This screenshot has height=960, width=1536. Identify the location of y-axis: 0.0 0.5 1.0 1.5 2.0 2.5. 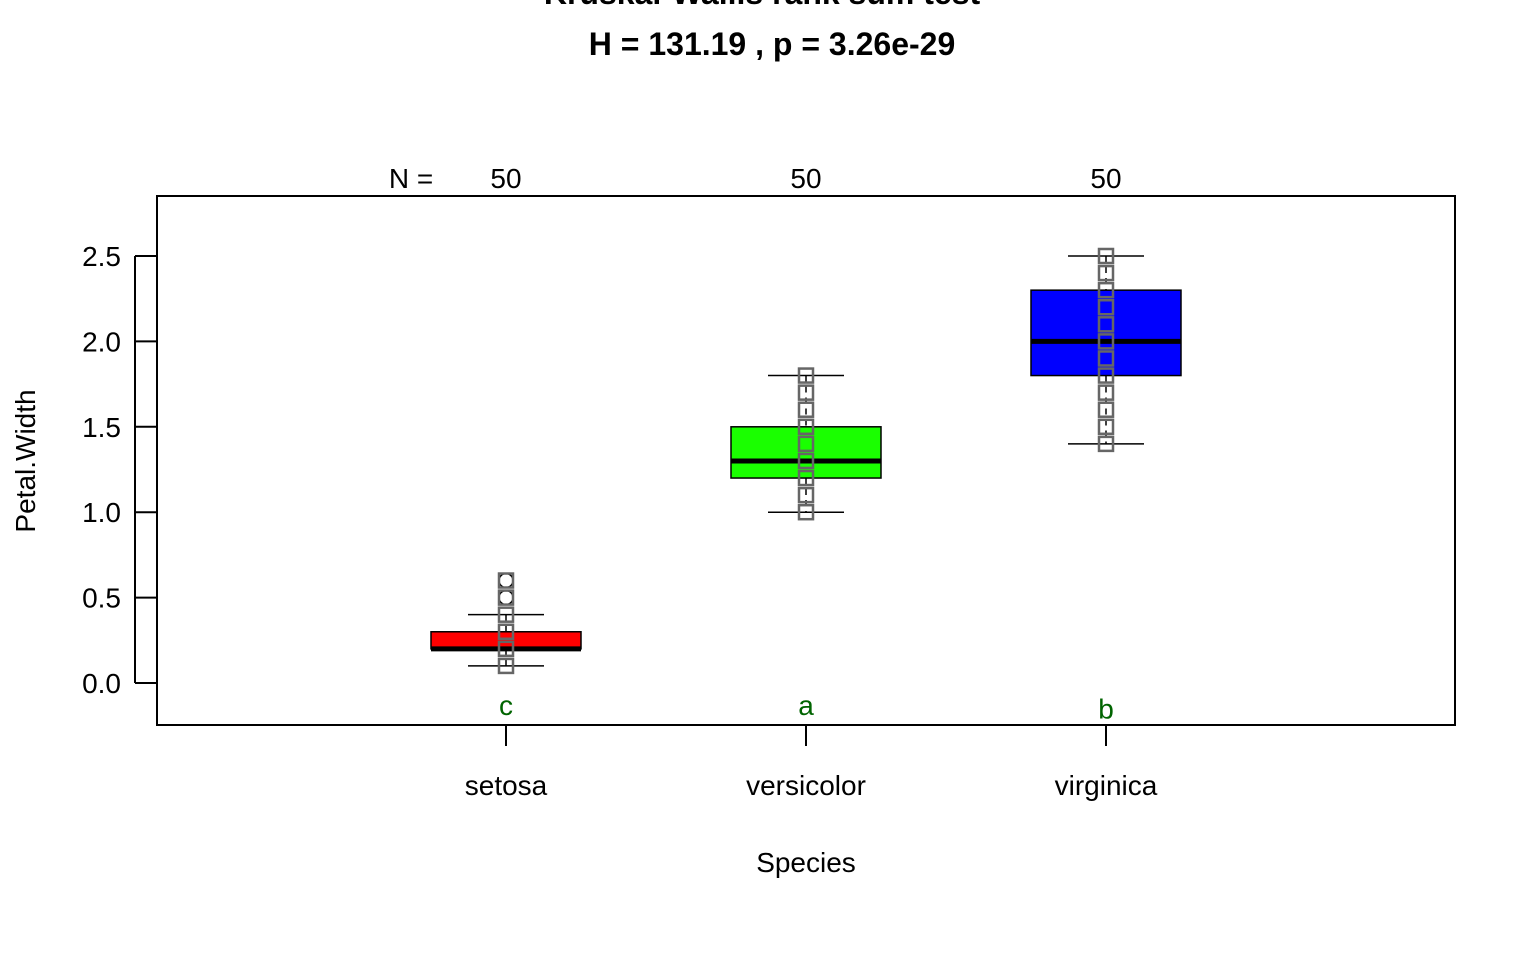
(119, 470).